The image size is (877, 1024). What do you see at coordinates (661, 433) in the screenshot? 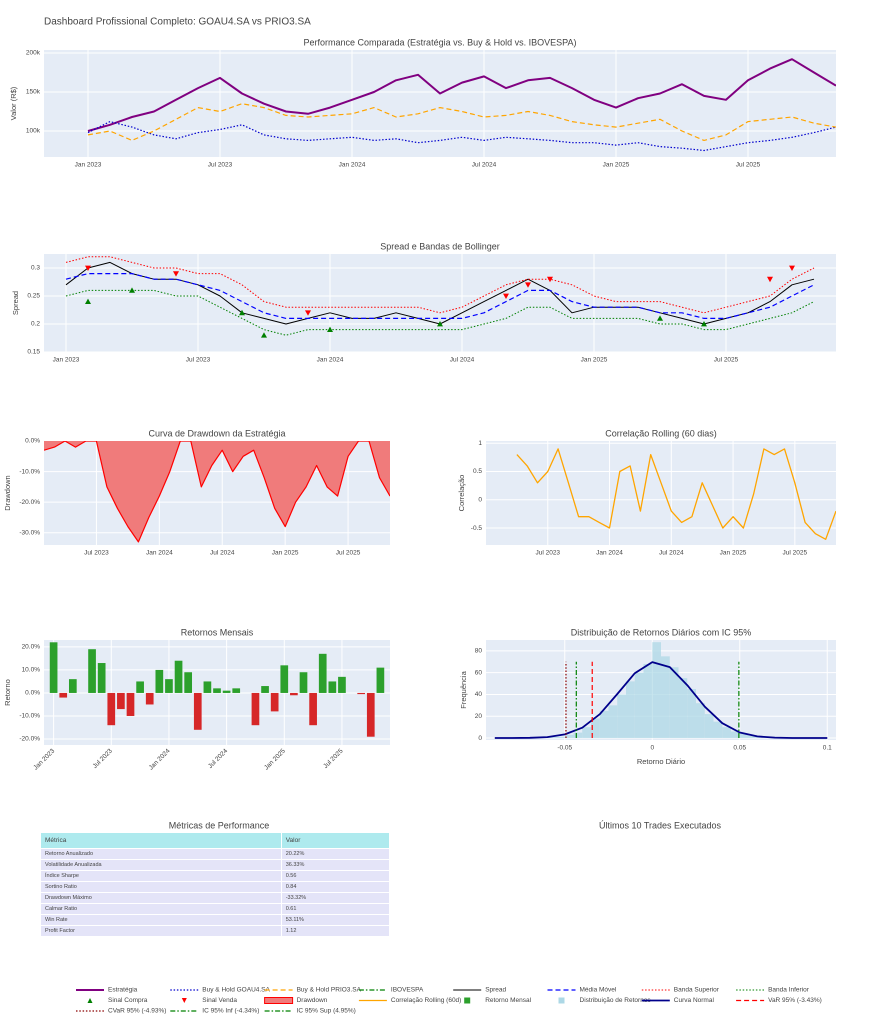
I see `chart-title: Correlação Rolling (60 dias)` at bounding box center [661, 433].